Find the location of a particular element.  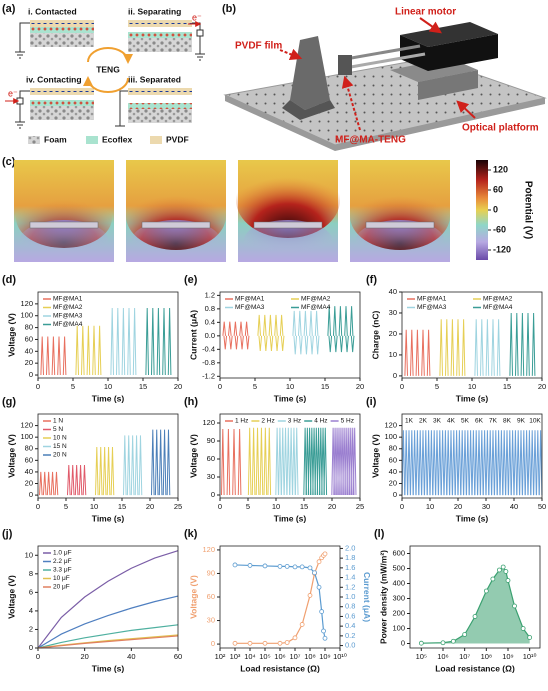

x-tick-label: 0 is located at coordinates (220, 506).